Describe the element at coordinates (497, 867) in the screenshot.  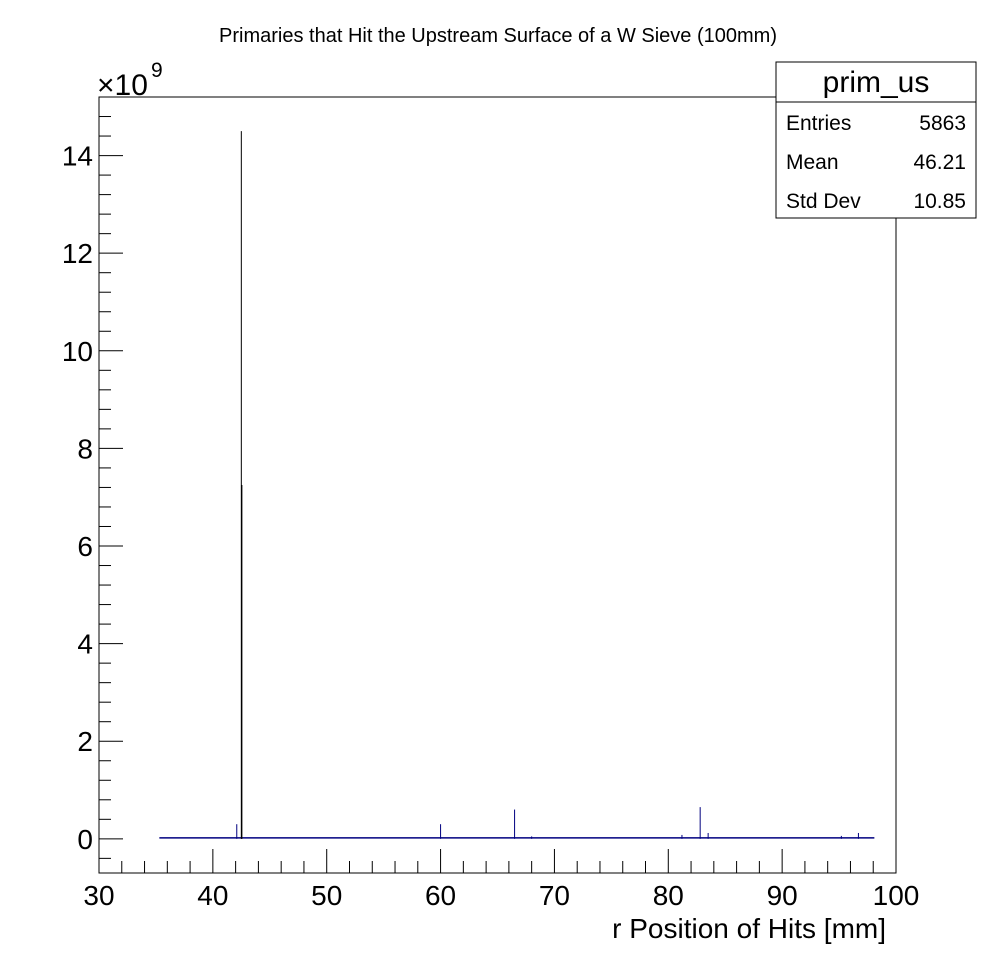
I see `x-axis-minor-ticks` at that location.